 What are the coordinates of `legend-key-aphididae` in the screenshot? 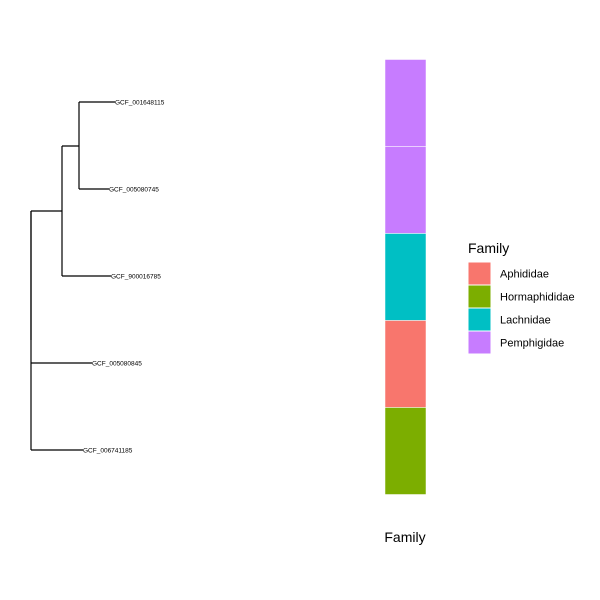 It's located at (479, 273).